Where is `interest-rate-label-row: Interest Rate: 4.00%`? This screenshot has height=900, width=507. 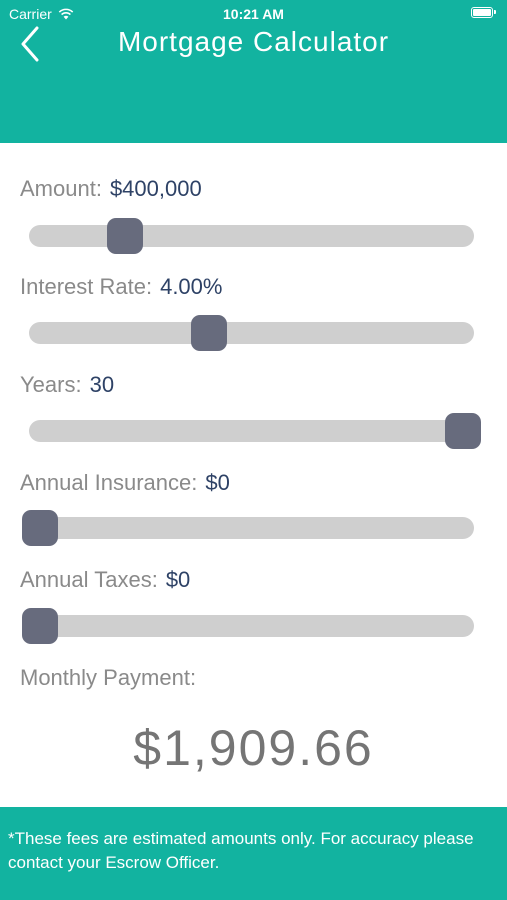 interest-rate-label-row: Interest Rate: 4.00% is located at coordinates (121, 287).